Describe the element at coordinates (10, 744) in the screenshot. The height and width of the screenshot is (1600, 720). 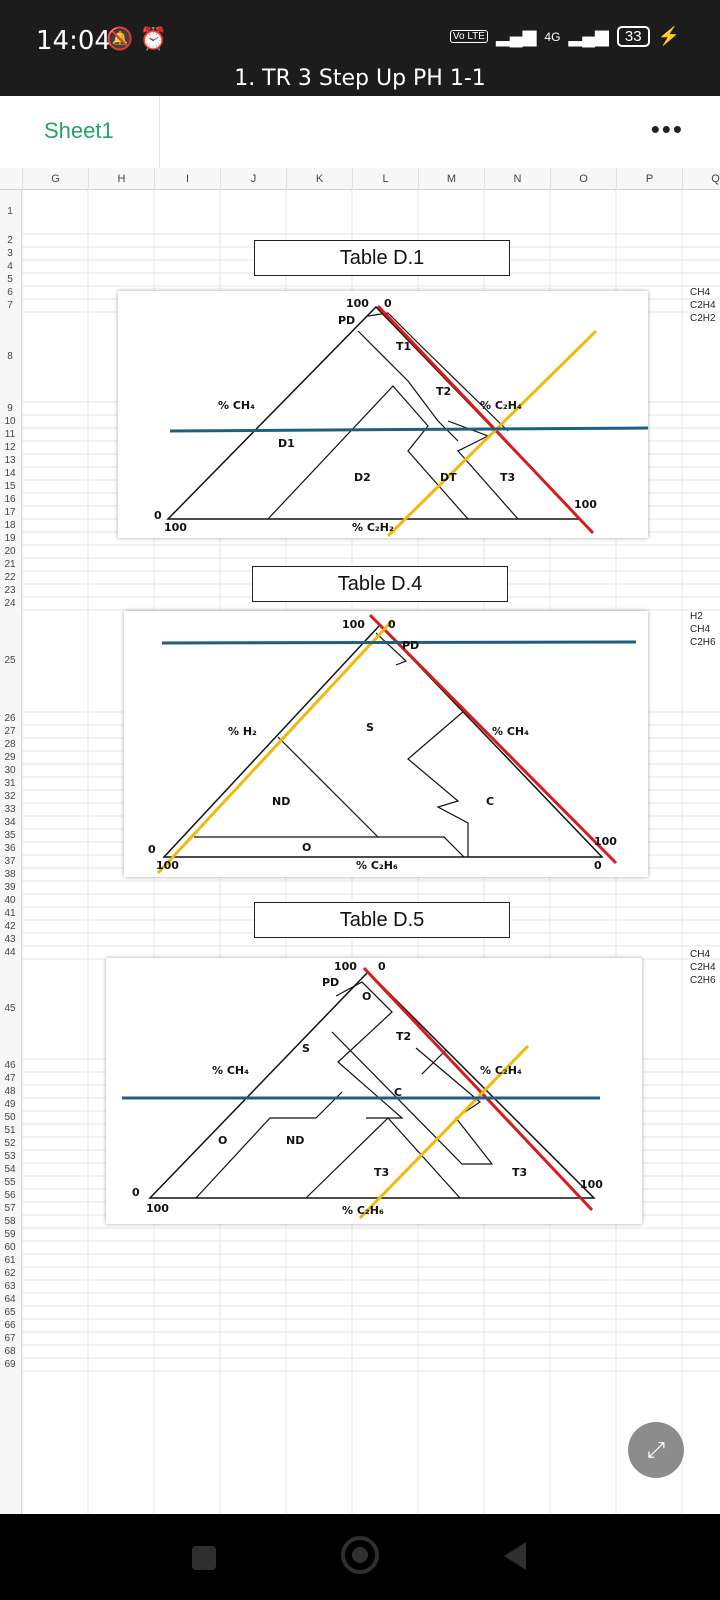
I see `row-number: 28` at that location.